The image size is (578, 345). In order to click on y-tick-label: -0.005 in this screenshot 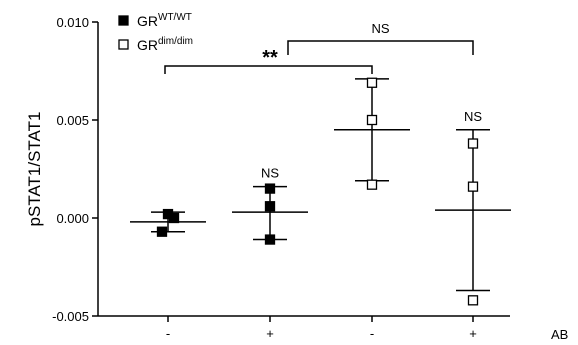, I will do `click(70, 316)`.